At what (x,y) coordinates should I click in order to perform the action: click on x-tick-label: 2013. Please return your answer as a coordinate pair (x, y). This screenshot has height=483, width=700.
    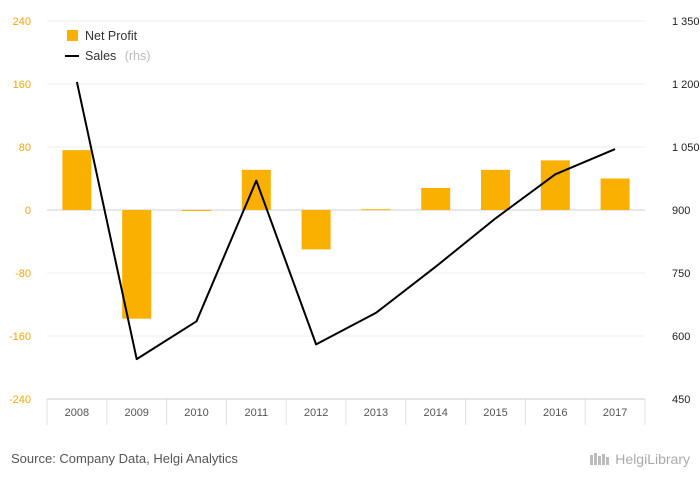
    Looking at the image, I should click on (376, 413).